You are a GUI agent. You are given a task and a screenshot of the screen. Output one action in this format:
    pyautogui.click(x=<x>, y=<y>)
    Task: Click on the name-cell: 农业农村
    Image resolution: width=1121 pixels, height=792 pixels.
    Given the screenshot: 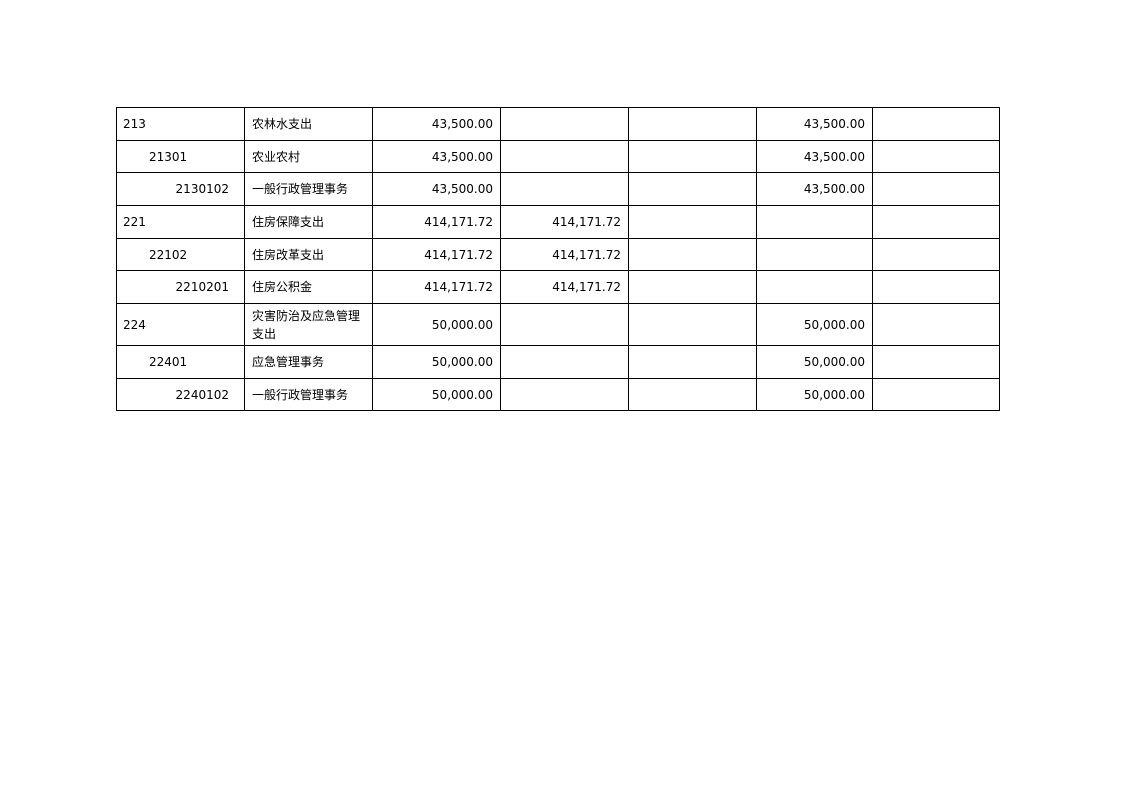 What is the action you would take?
    pyautogui.click(x=308, y=156)
    